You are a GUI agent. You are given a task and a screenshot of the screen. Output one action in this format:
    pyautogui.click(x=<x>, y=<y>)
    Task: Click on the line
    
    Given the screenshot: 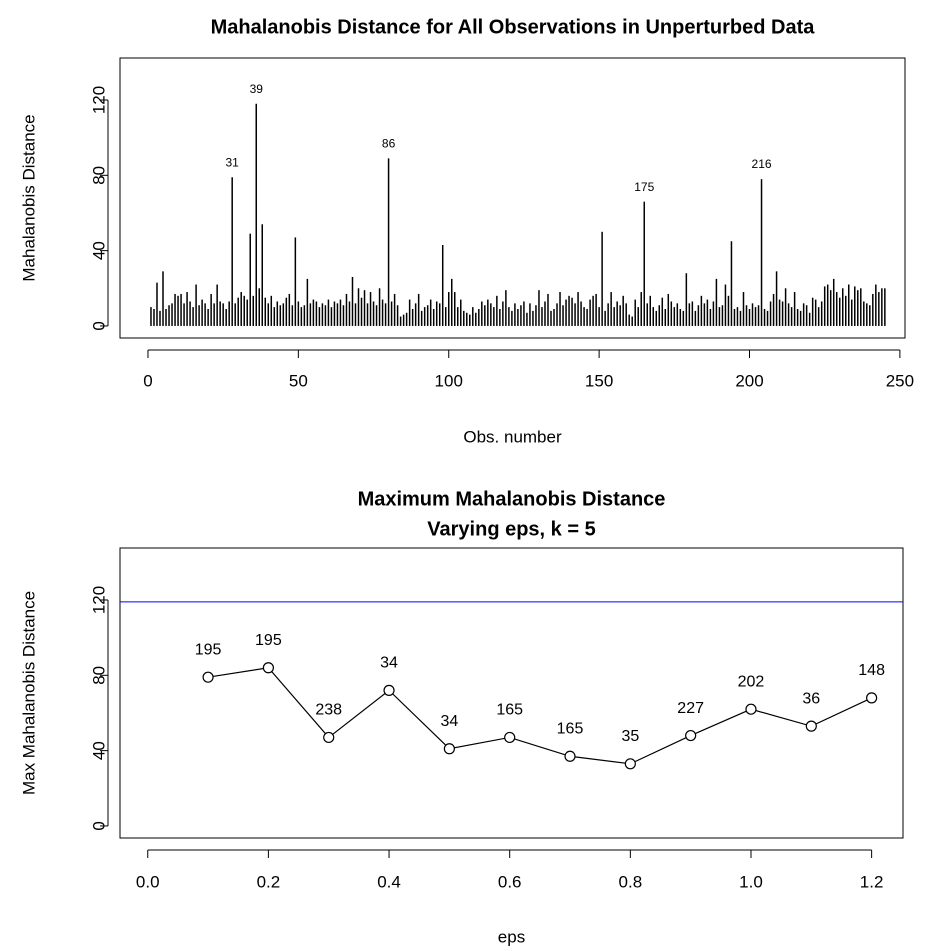 What is the action you would take?
    pyautogui.click(x=539, y=716)
    